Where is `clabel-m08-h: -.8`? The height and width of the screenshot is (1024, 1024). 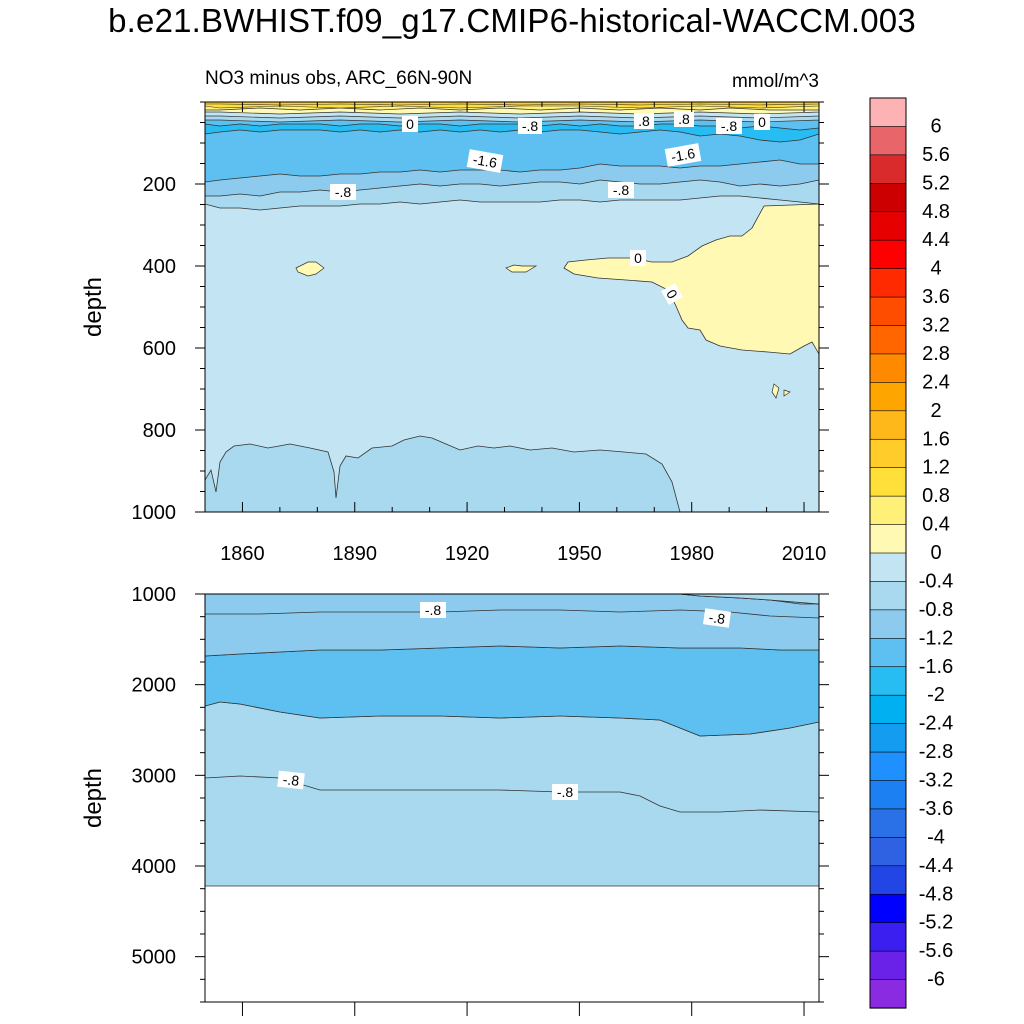
clabel-m08-h: -.8 is located at coordinates (565, 792).